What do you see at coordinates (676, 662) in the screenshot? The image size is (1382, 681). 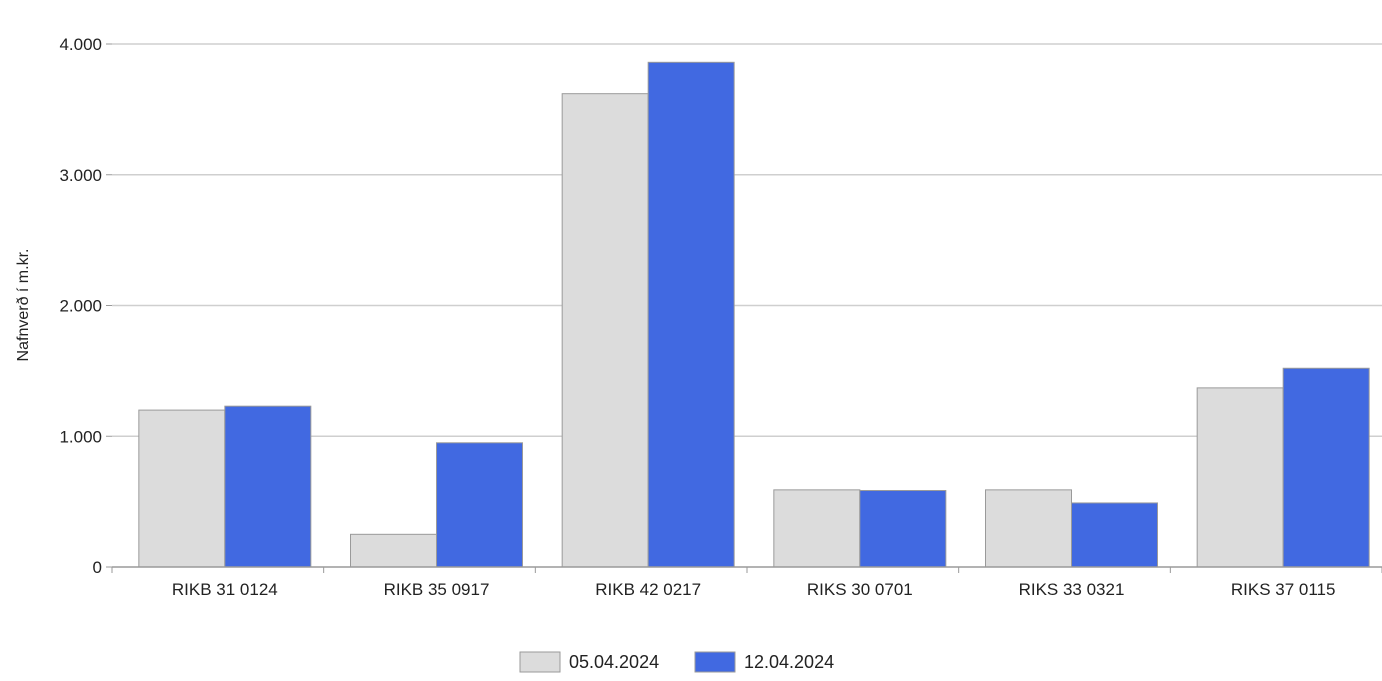 I see `legend: 05.04.2024 12.04.2024` at bounding box center [676, 662].